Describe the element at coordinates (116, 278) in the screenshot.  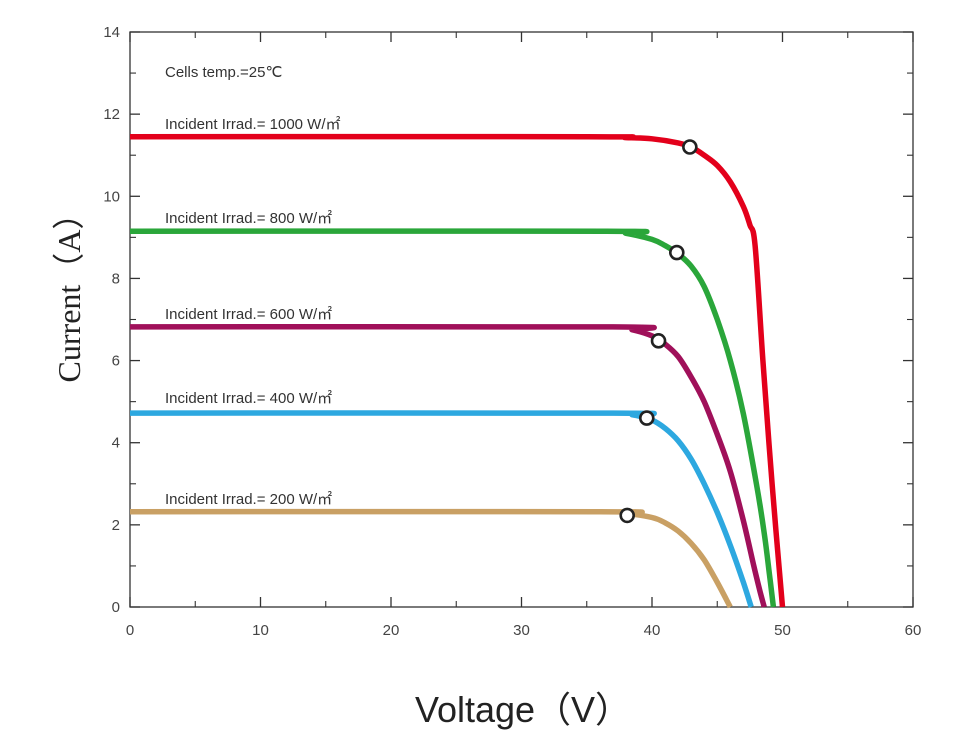
I see `y-tick-label: 8` at that location.